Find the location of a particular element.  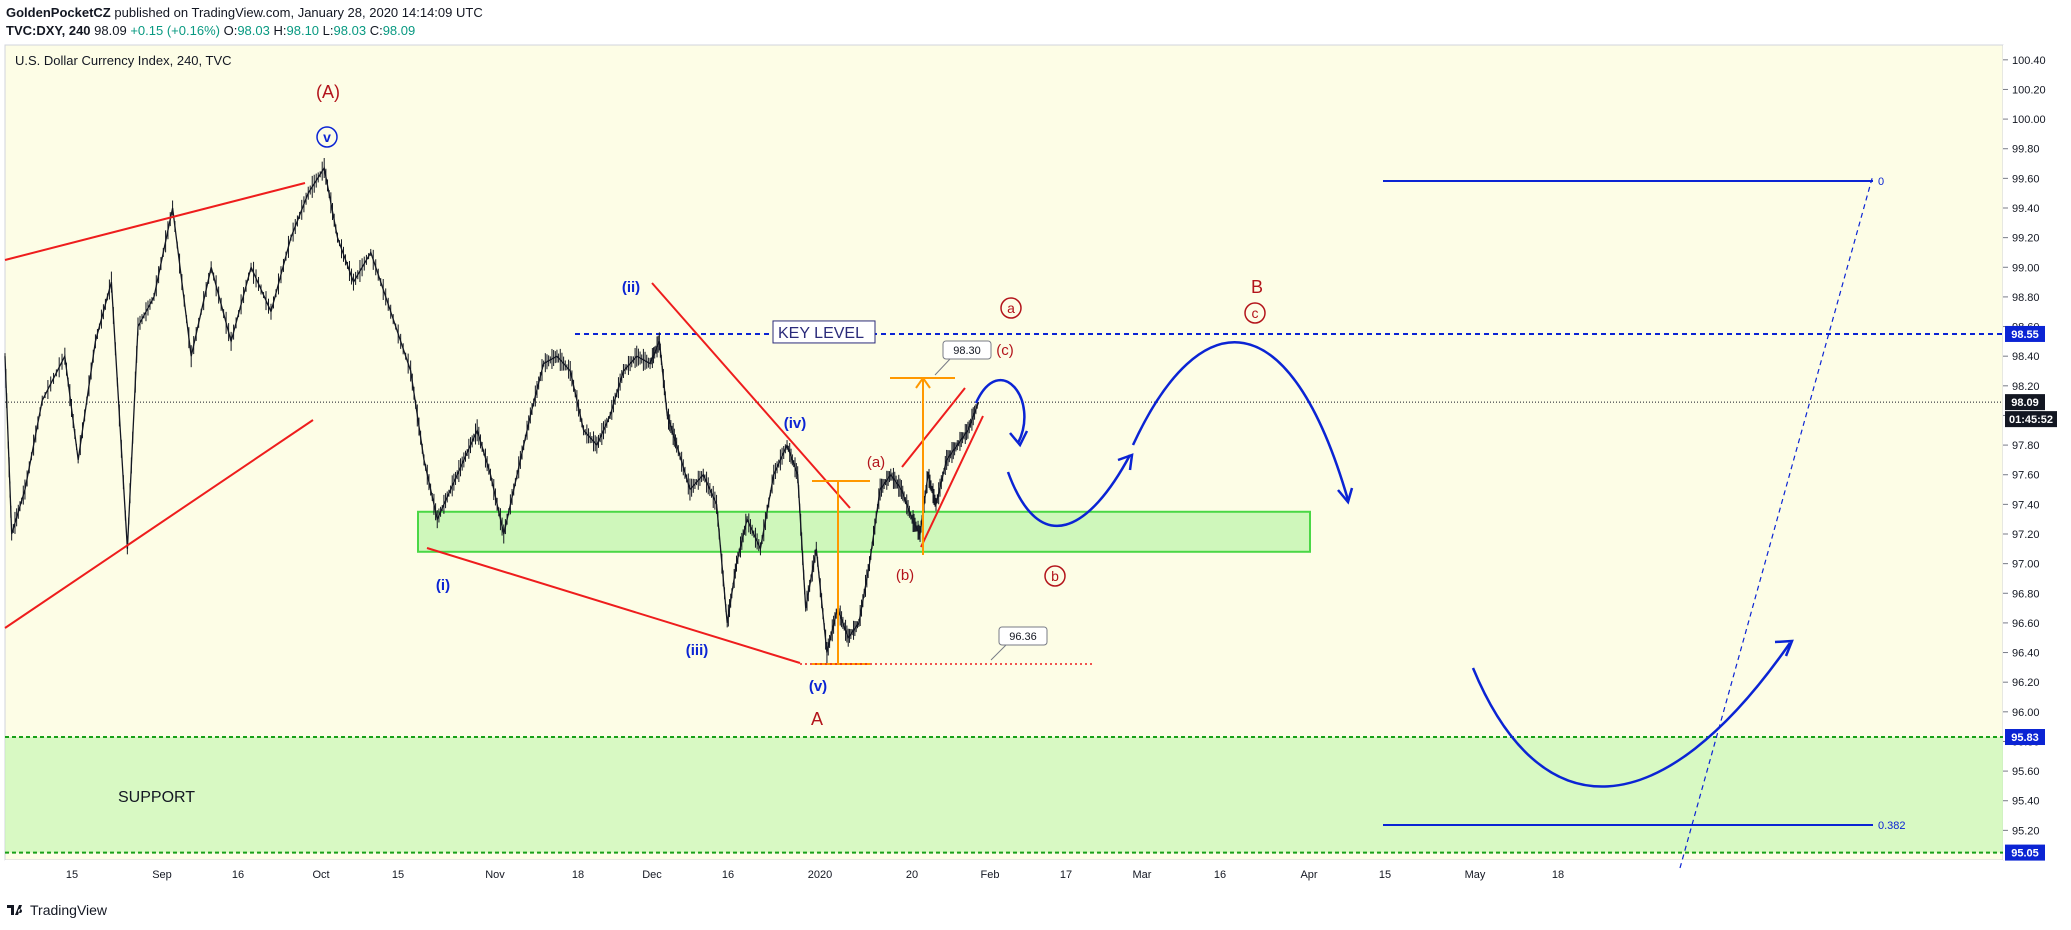

y-tick-label: 95.20 is located at coordinates (2026, 831).